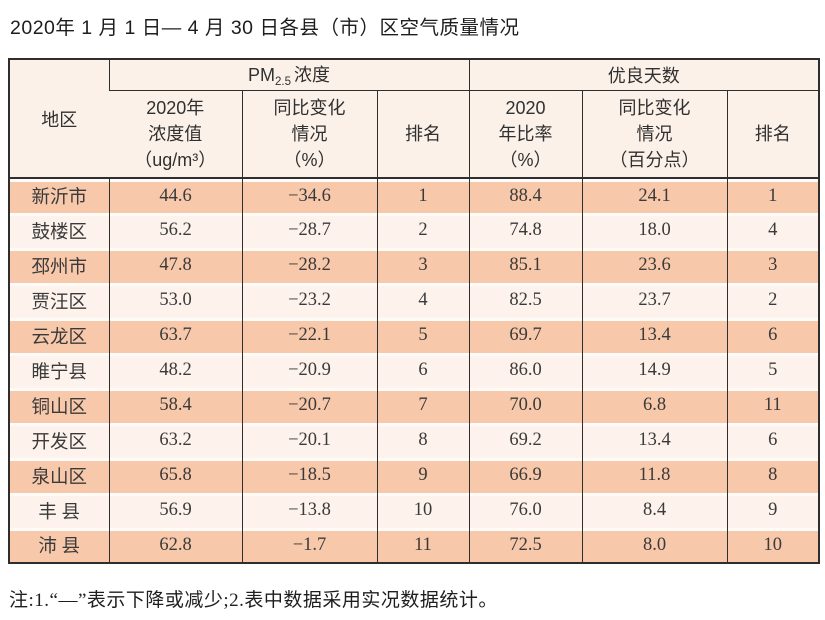 The width and height of the screenshot is (825, 620). I want to click on table-row: 邳州市 47.8 −28.2 3 85.1 23.6 3, so click(414, 265).